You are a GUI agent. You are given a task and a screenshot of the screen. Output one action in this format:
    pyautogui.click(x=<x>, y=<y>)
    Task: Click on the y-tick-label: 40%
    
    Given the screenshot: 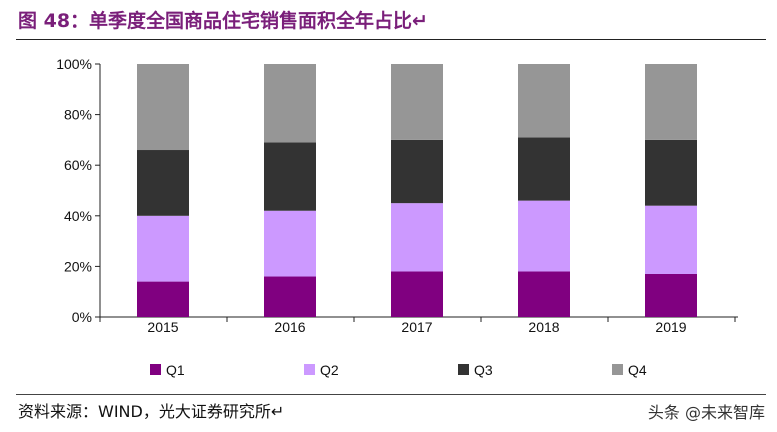 What is the action you would take?
    pyautogui.click(x=78, y=216)
    